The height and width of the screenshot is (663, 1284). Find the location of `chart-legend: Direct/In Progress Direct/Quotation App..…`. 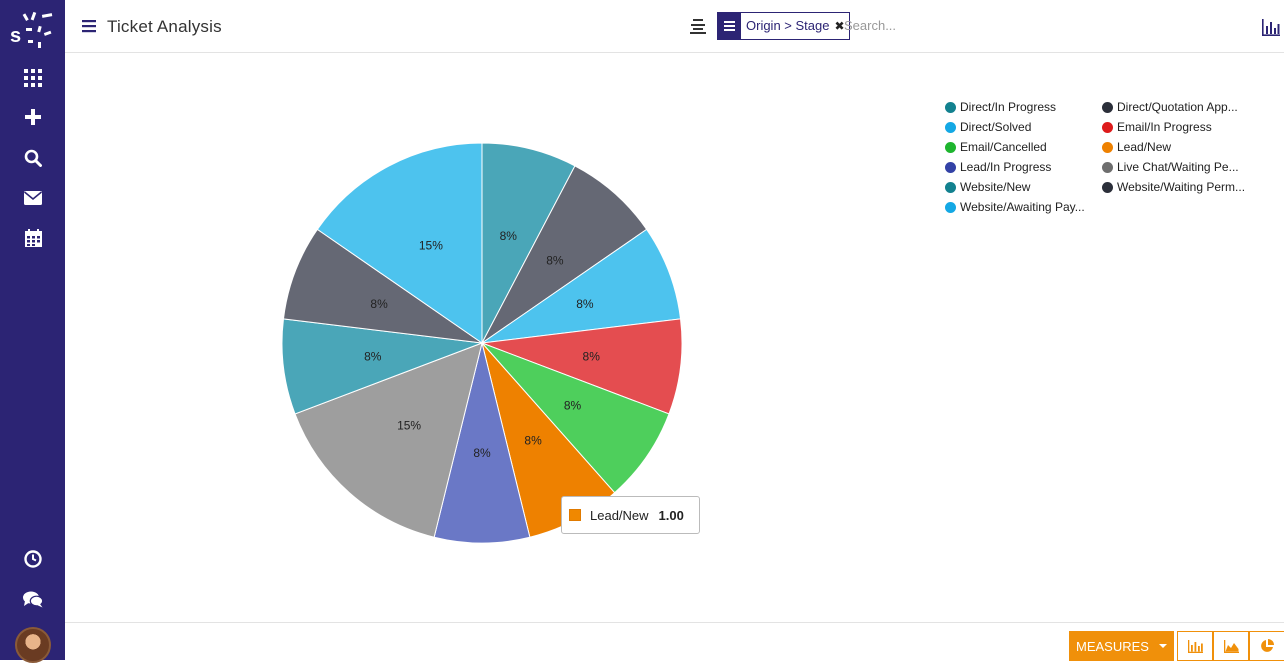

chart-legend: Direct/In Progress Direct/Quotation App..… is located at coordinates (1105, 157).